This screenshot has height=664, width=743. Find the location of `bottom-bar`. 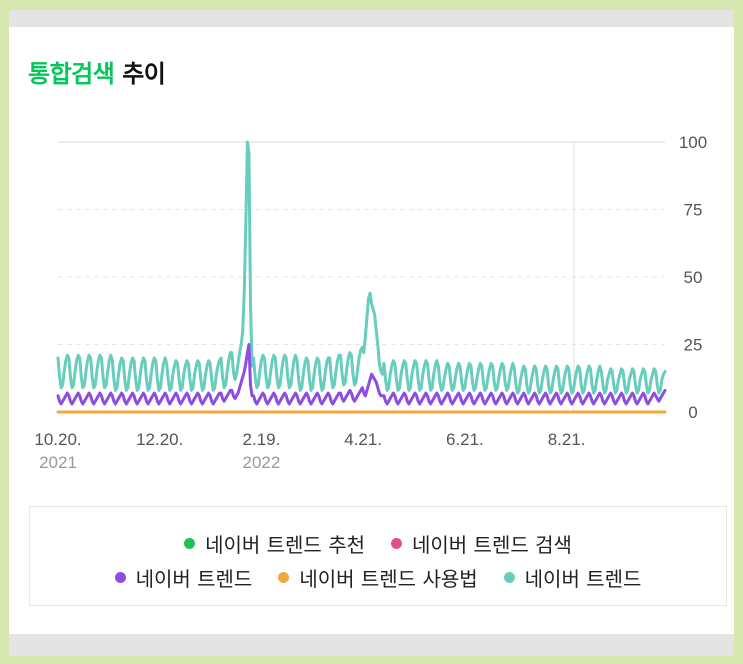

bottom-bar is located at coordinates (371, 645).